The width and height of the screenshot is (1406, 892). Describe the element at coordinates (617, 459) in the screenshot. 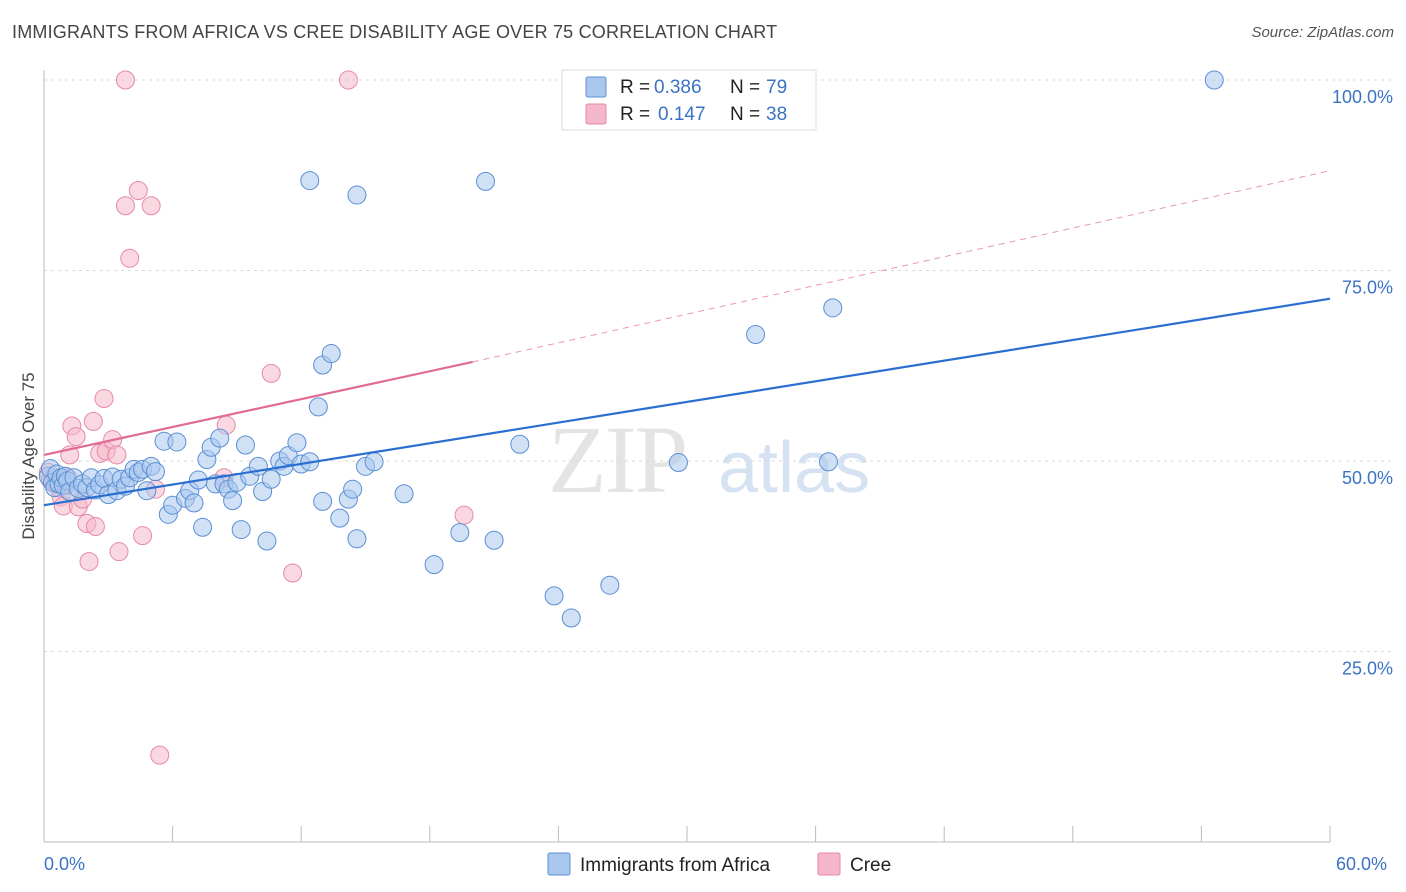

I see `watermark-zip: ZIP` at that location.